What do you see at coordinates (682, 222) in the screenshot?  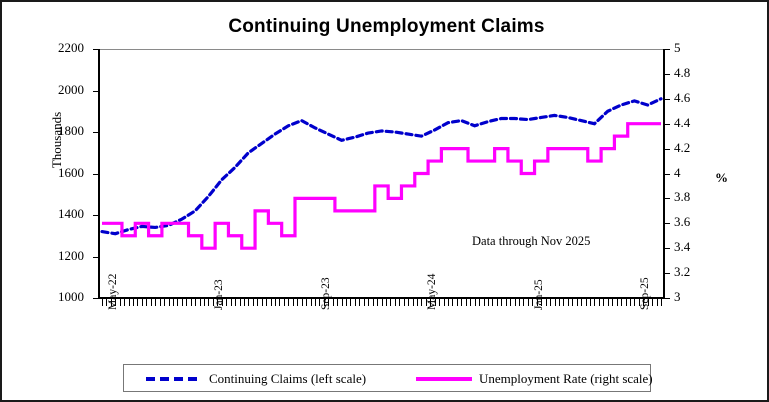 I see `right-tick-label: 3.6` at bounding box center [682, 222].